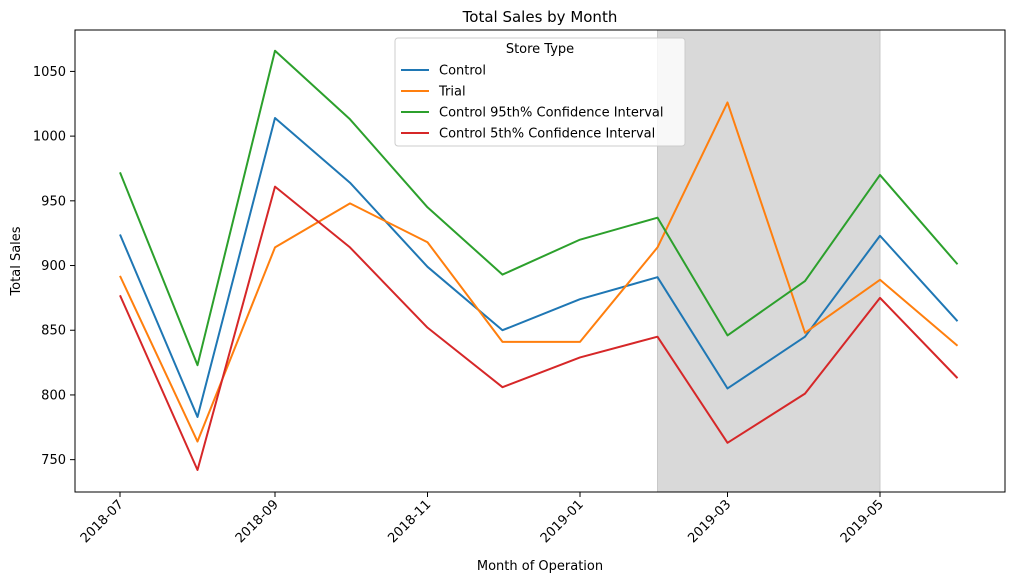  What do you see at coordinates (53, 201) in the screenshot?
I see `y-tick-label: 950` at bounding box center [53, 201].